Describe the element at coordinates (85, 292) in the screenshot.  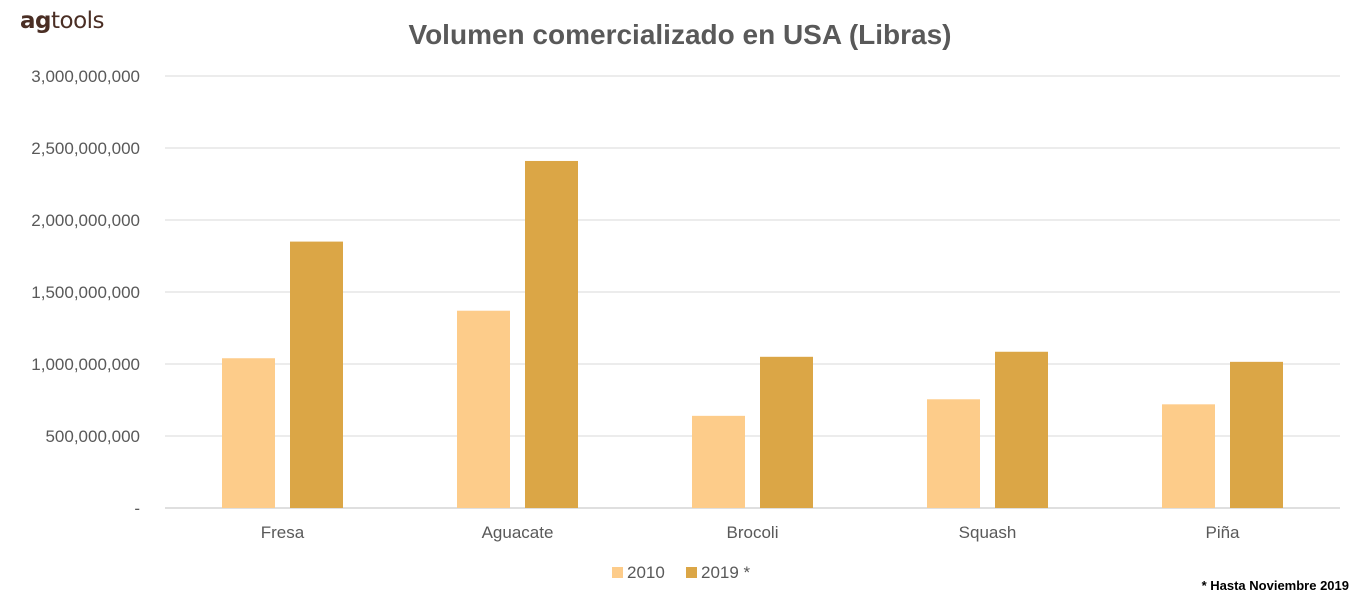
I see `y-tick-label: 1,500,000,000` at that location.